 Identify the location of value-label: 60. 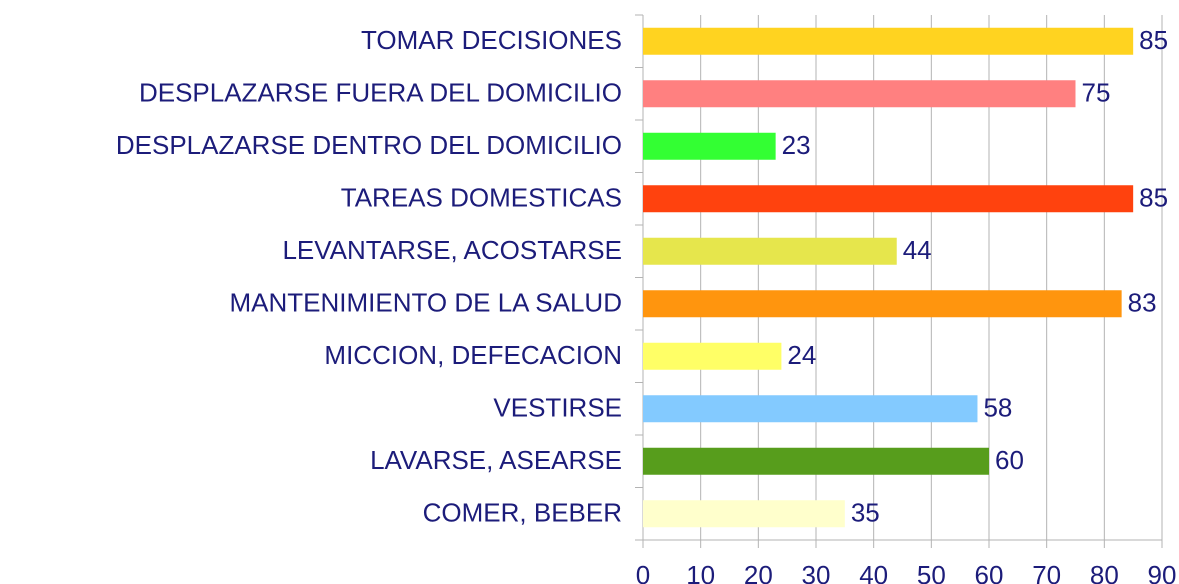
(1009, 460).